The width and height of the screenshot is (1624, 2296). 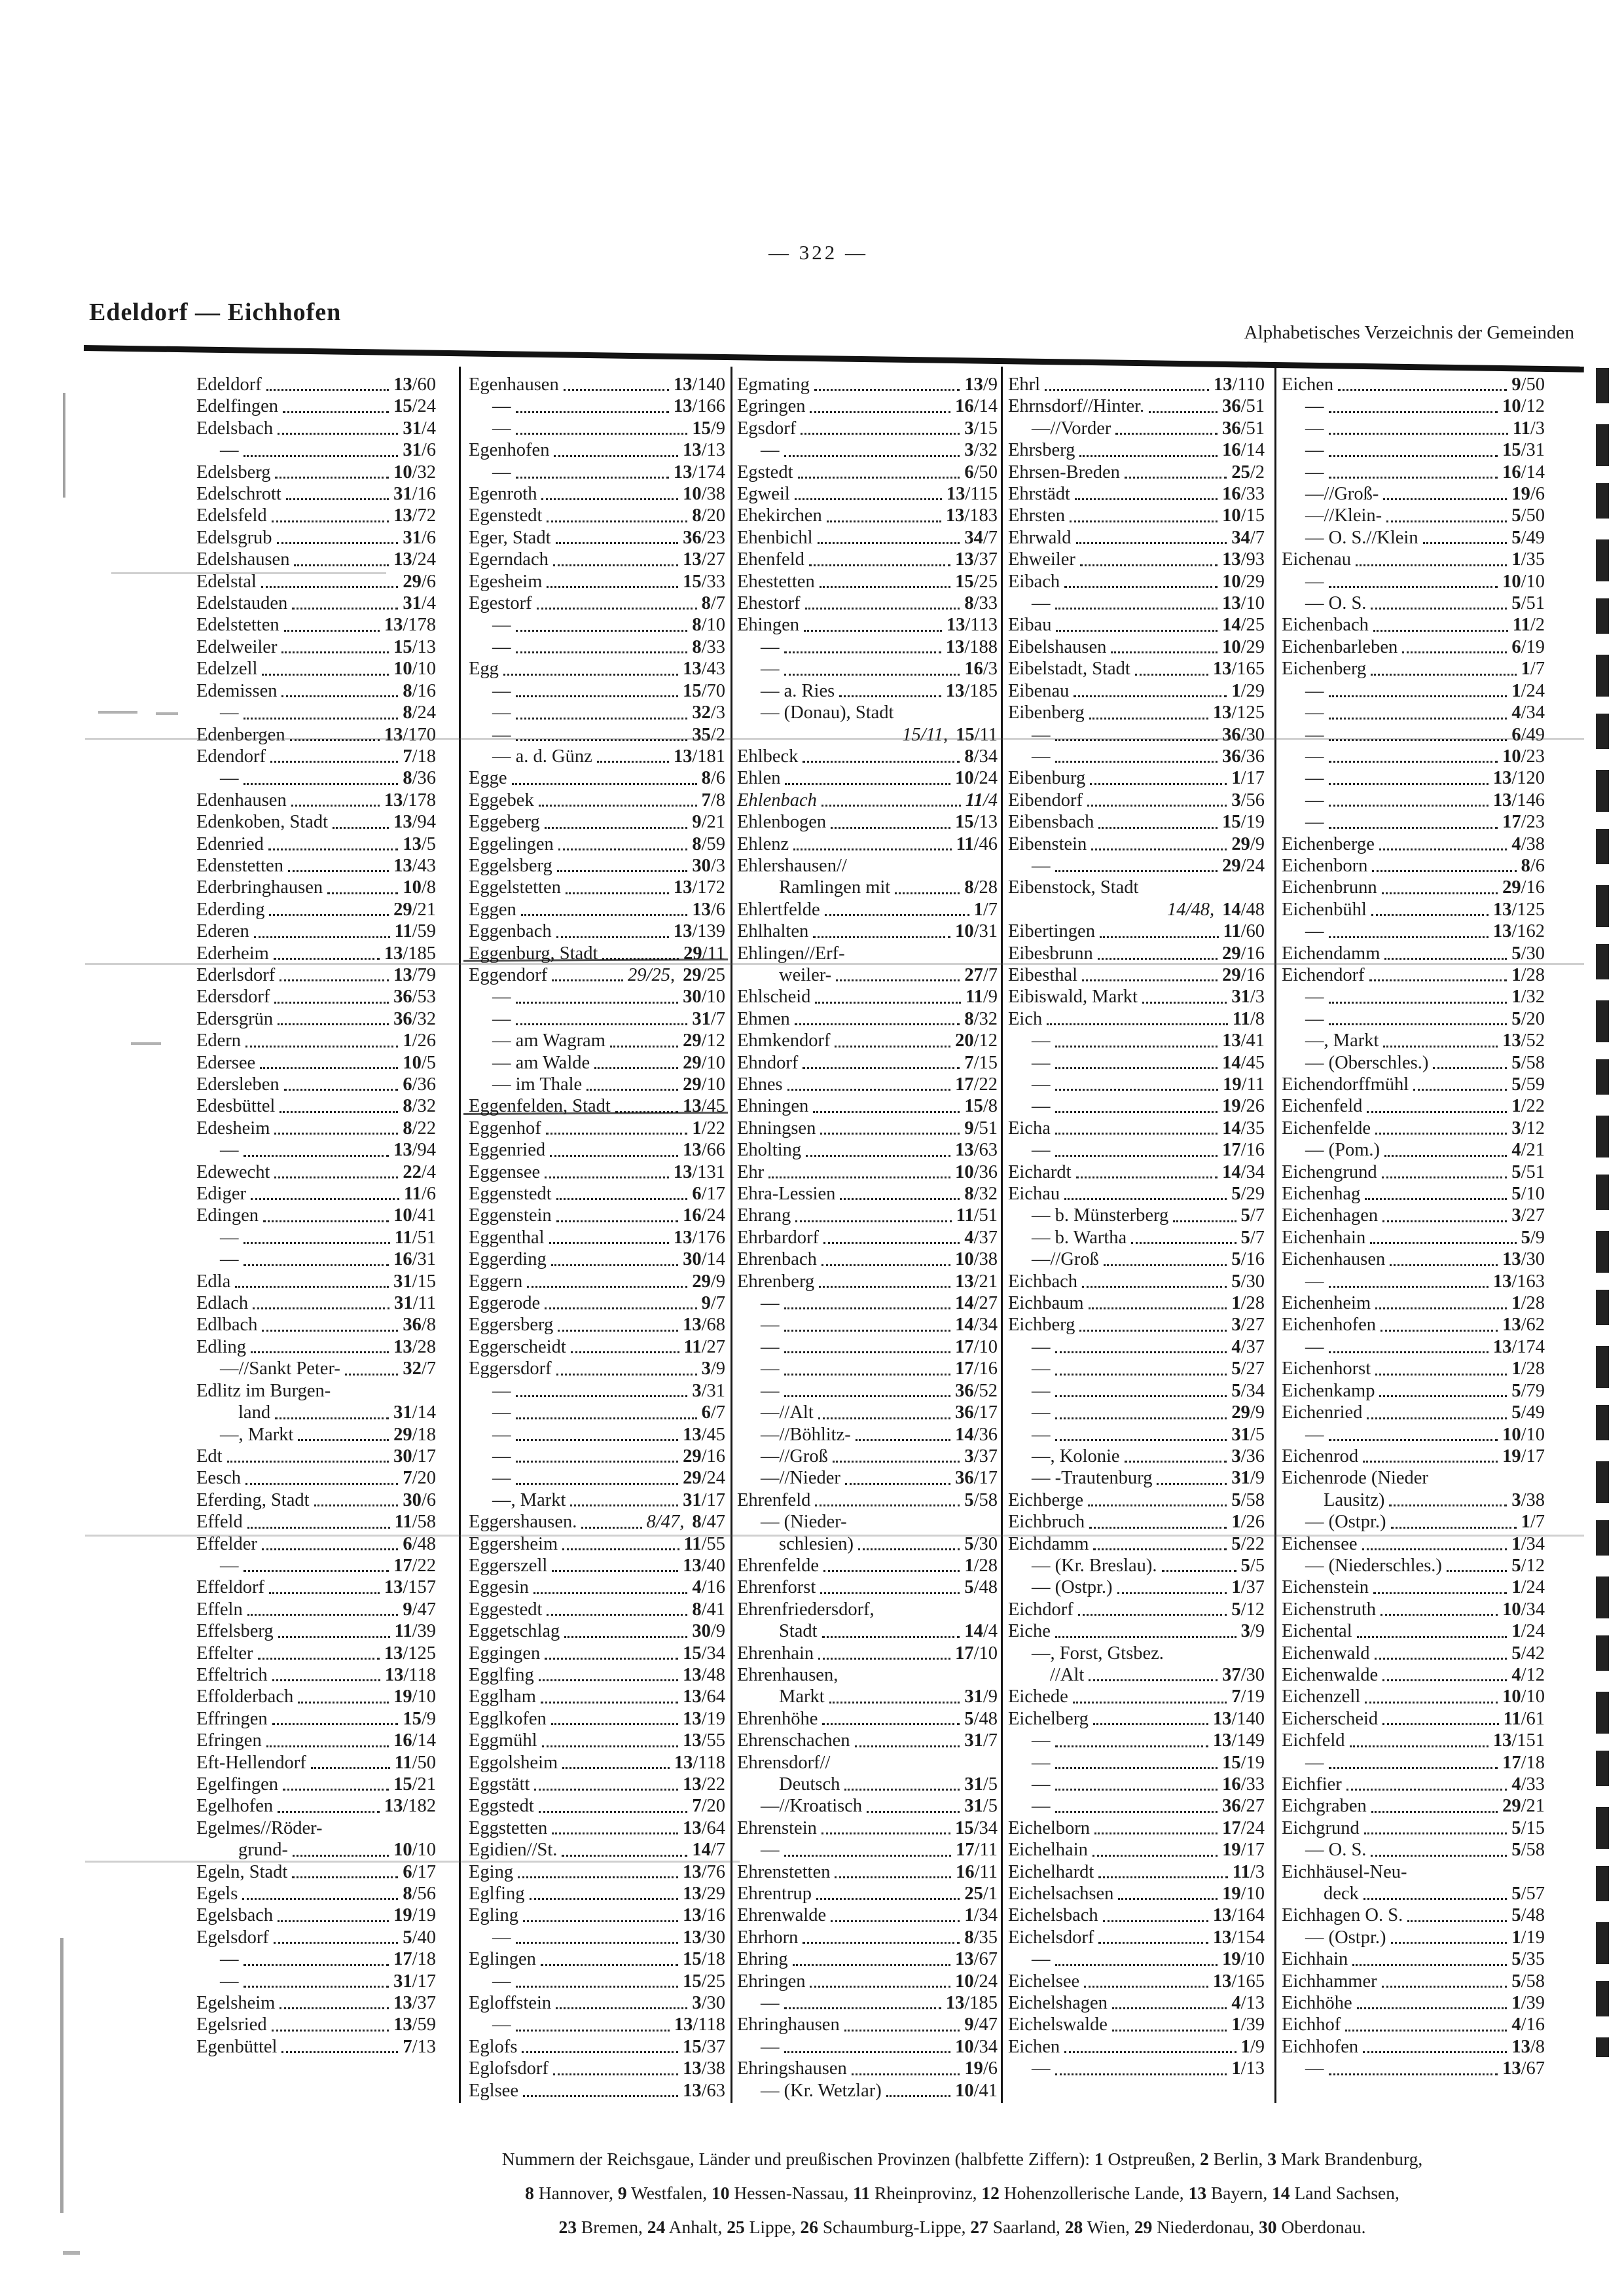 I want to click on entry-name: Eggstetten, so click(x=508, y=1827).